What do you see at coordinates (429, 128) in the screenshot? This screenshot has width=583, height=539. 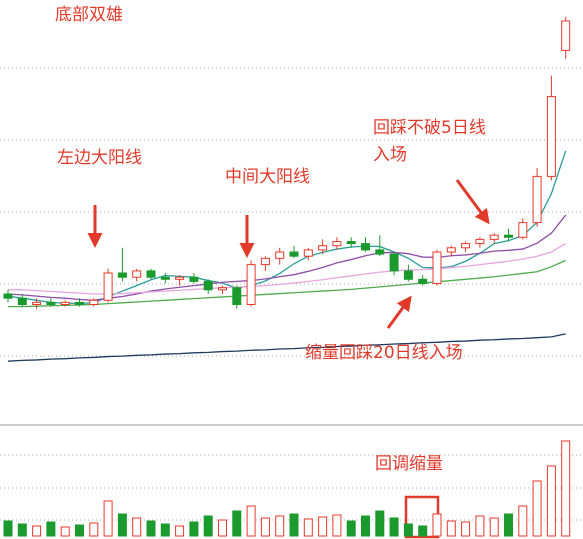 I see `annotation: 回踩不破5日线` at bounding box center [429, 128].